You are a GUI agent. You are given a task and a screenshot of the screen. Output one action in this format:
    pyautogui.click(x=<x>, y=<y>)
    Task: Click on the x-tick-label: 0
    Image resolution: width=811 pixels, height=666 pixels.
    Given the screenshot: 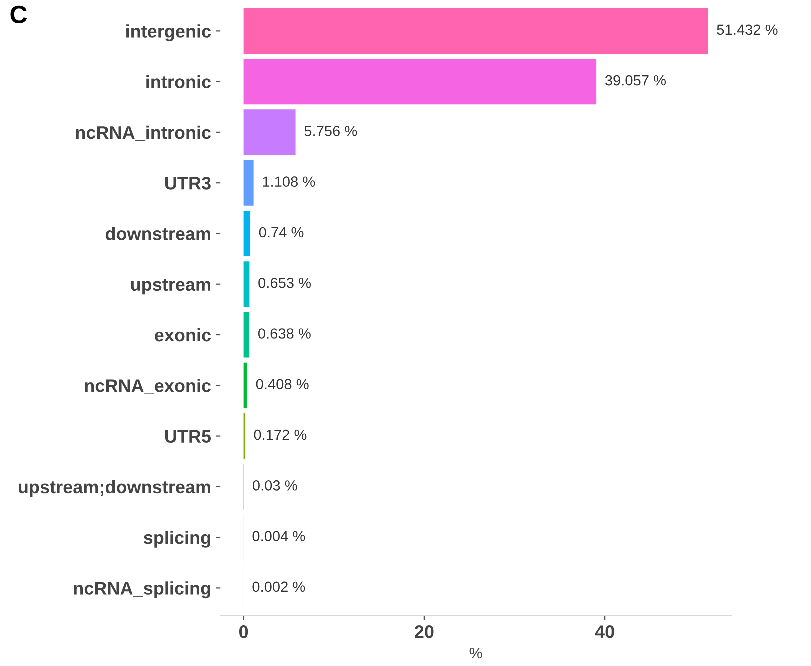 What is the action you would take?
    pyautogui.click(x=243, y=632)
    